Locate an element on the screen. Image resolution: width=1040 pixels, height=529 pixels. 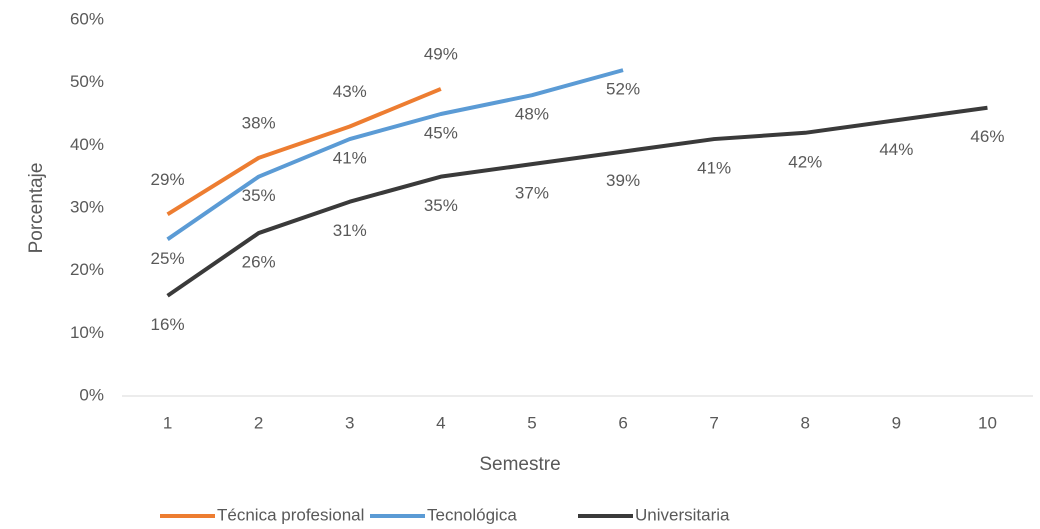
data-label: 44% is located at coordinates (896, 149).